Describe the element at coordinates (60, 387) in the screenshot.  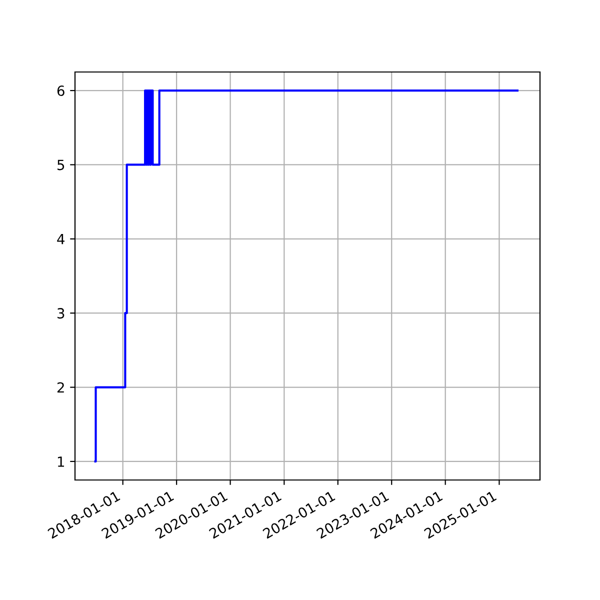
I see `y-tick-label: 2` at that location.